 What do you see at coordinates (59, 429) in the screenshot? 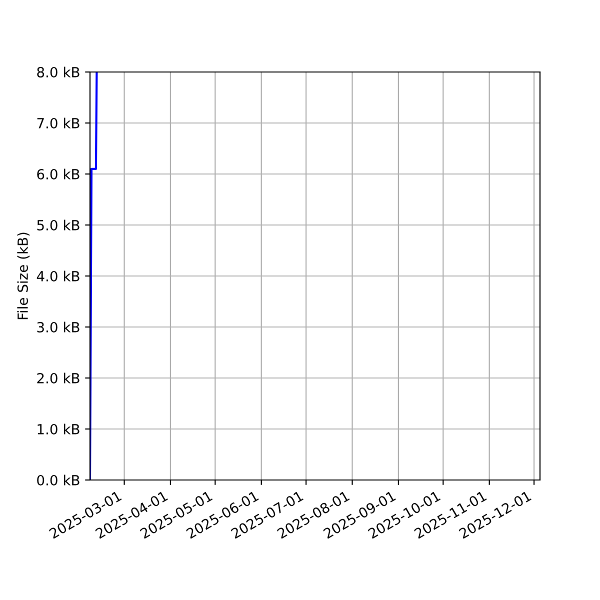
I see `y-tick-label: 1.0 kB` at bounding box center [59, 429].